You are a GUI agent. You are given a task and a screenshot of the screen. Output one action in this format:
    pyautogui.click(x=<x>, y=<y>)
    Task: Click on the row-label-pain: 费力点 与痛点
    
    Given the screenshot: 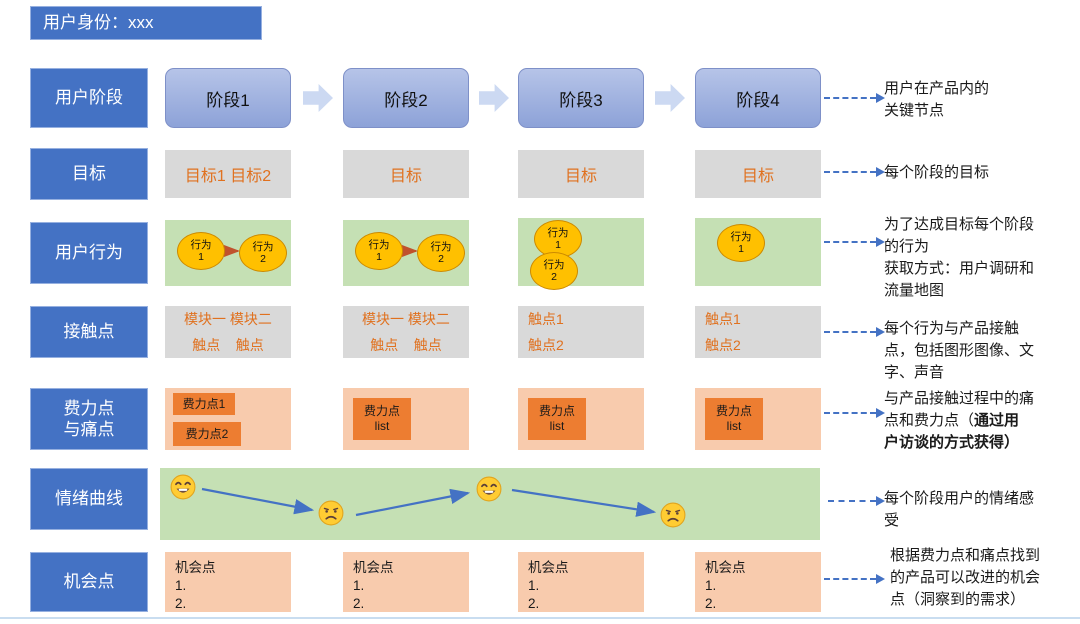 What is the action you would take?
    pyautogui.click(x=89, y=419)
    